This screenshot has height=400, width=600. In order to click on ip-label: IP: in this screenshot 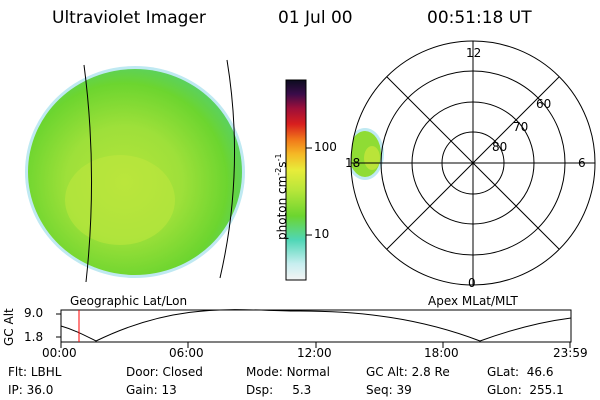, I will do `click(15, 390)`.